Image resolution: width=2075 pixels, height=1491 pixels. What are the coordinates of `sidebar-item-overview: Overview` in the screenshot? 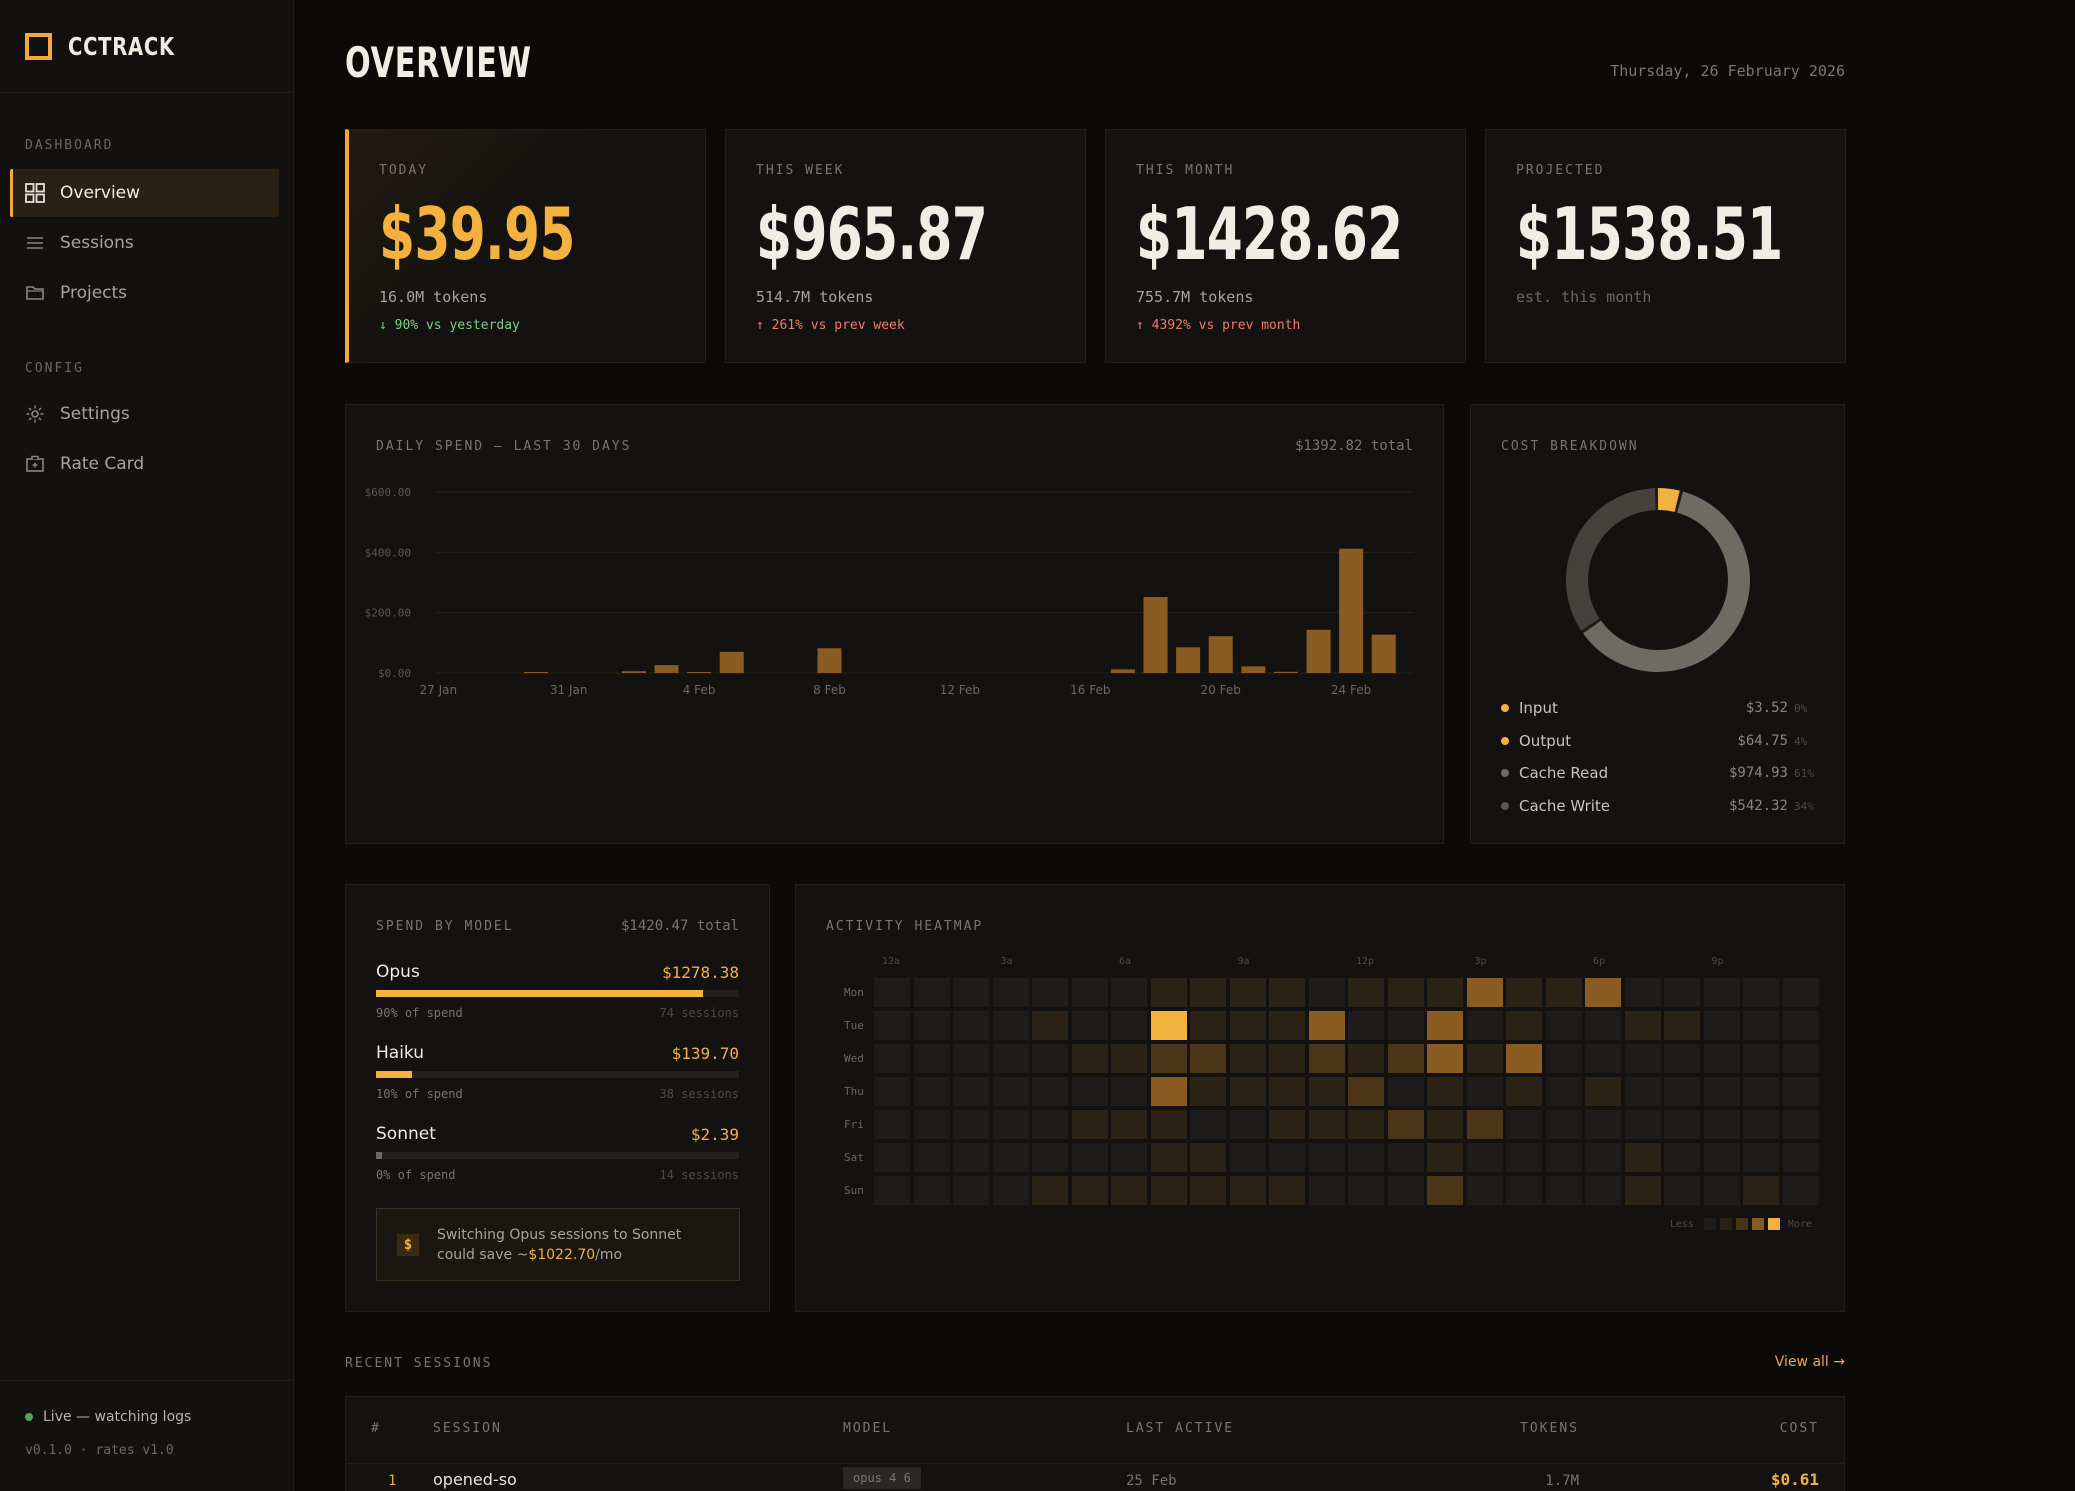 It's located at (144, 193).